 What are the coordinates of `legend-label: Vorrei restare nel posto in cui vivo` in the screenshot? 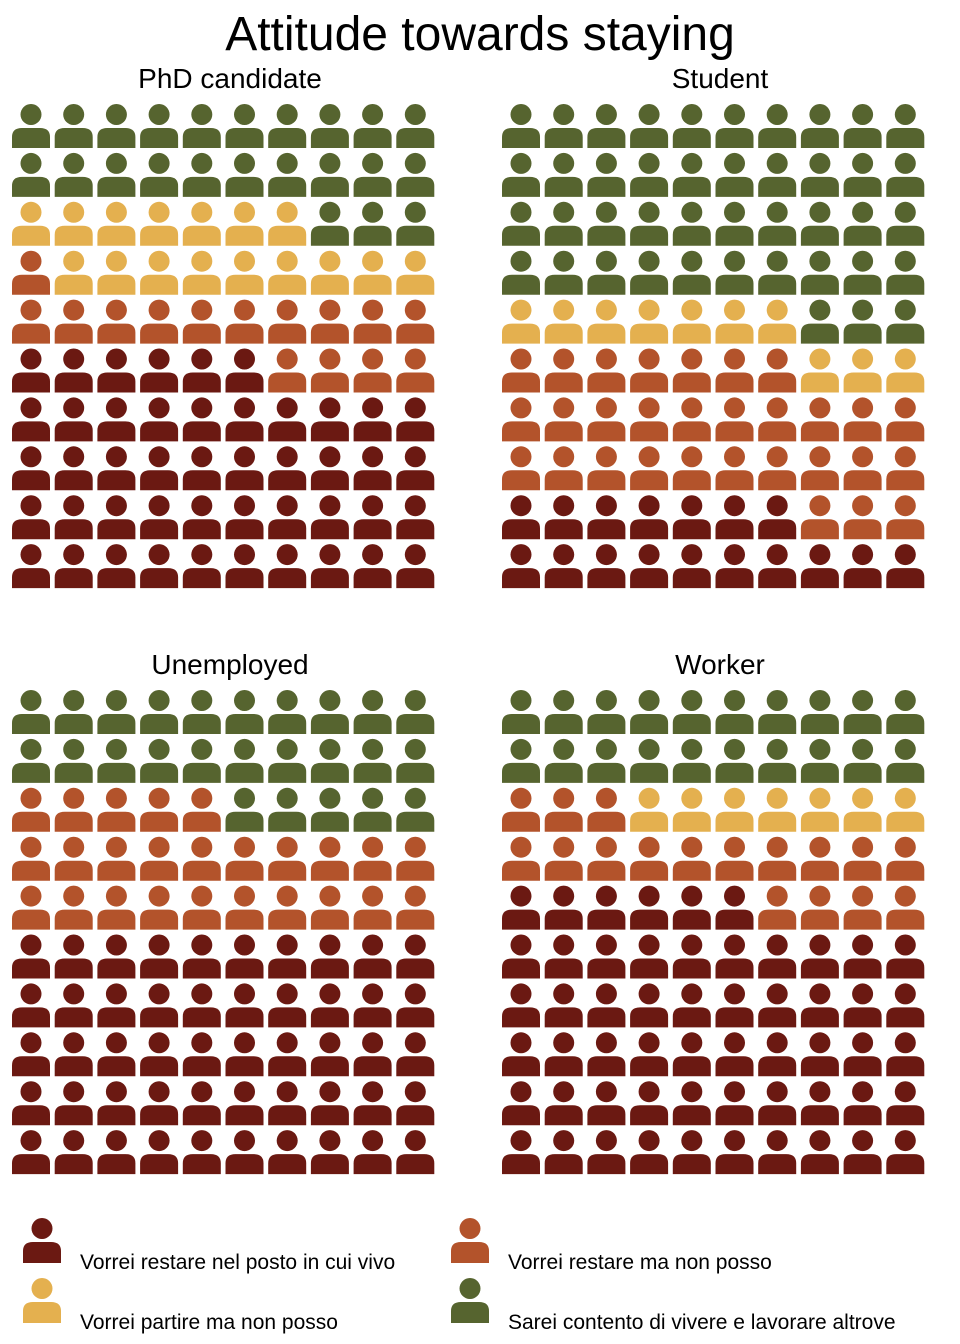 It's located at (238, 1262).